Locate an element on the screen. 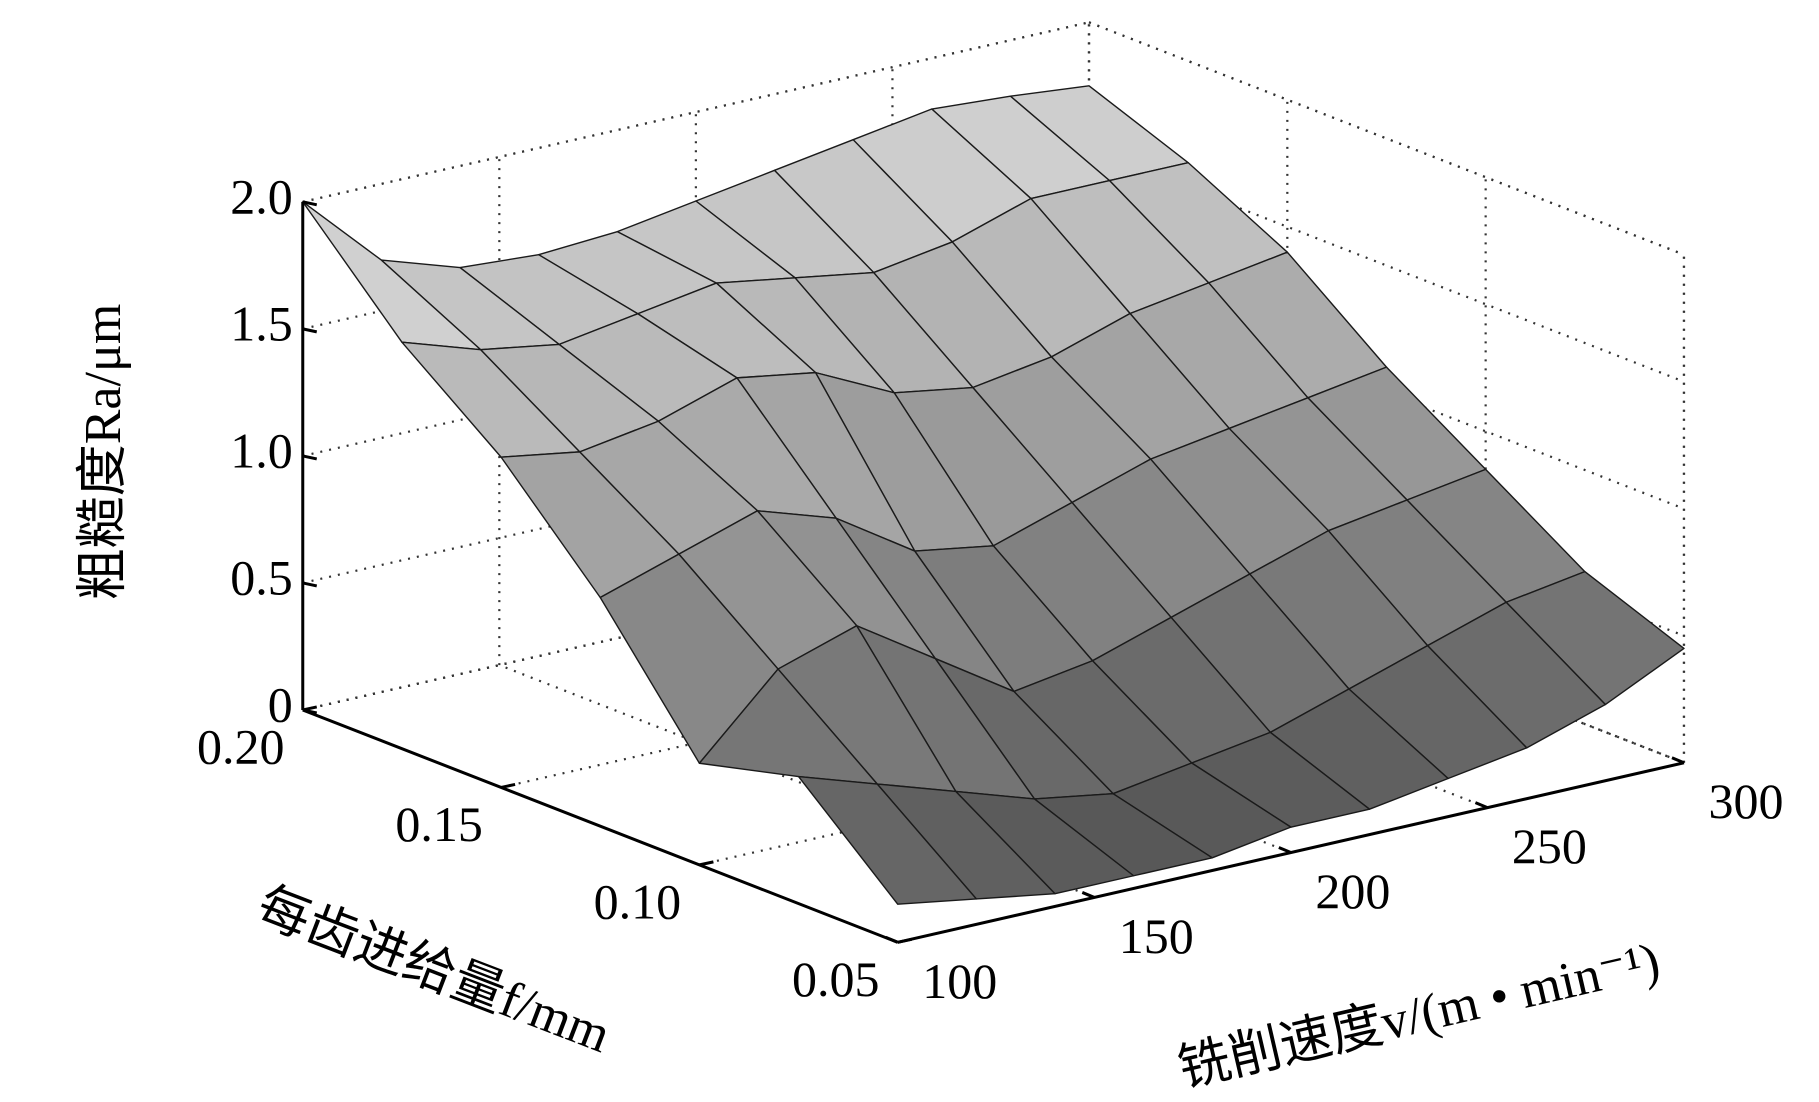 This screenshot has height=1102, width=1819. x-tick-label: 150 is located at coordinates (1156, 936).